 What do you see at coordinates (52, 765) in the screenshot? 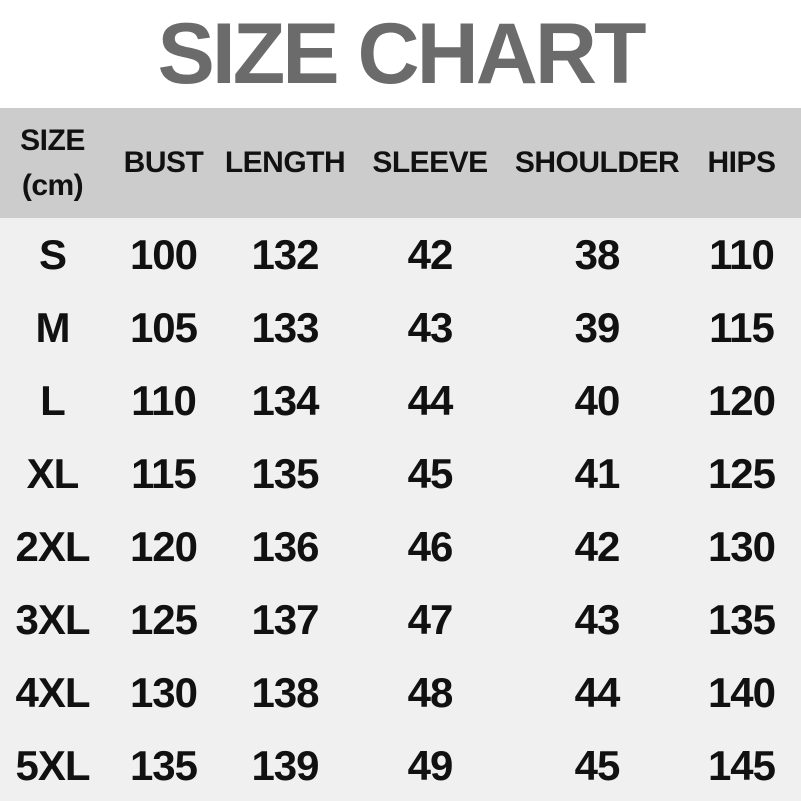
I see `size-label: 5XL` at bounding box center [52, 765].